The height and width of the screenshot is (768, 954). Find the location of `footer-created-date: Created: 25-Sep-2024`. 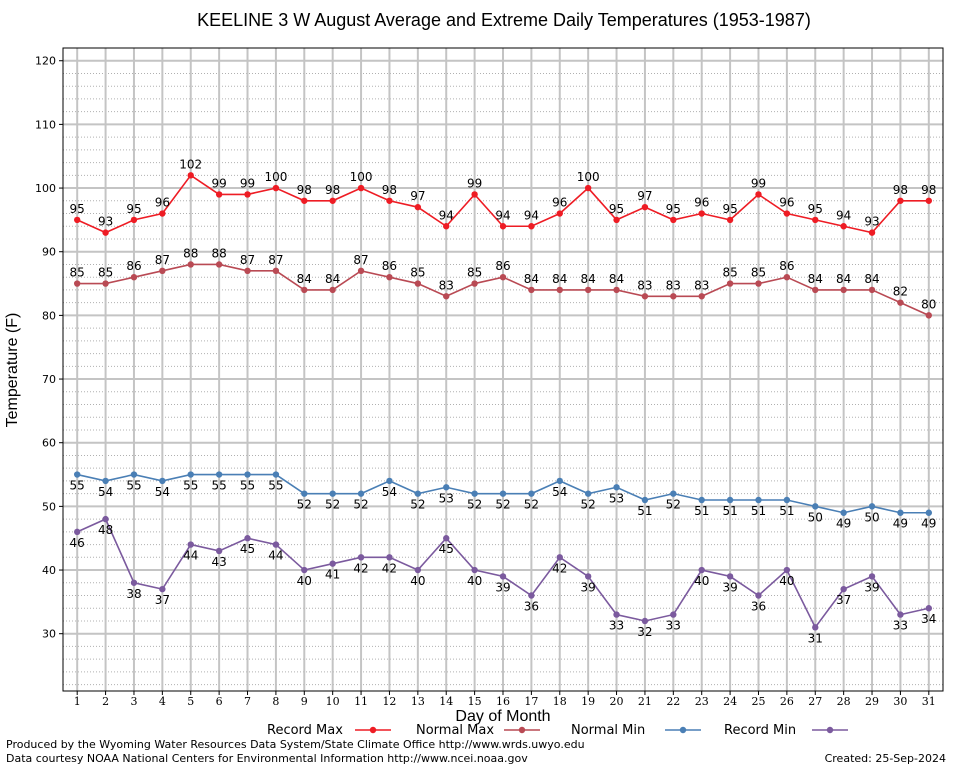

footer-created-date: Created: 25-Sep-2024 is located at coordinates (885, 758).